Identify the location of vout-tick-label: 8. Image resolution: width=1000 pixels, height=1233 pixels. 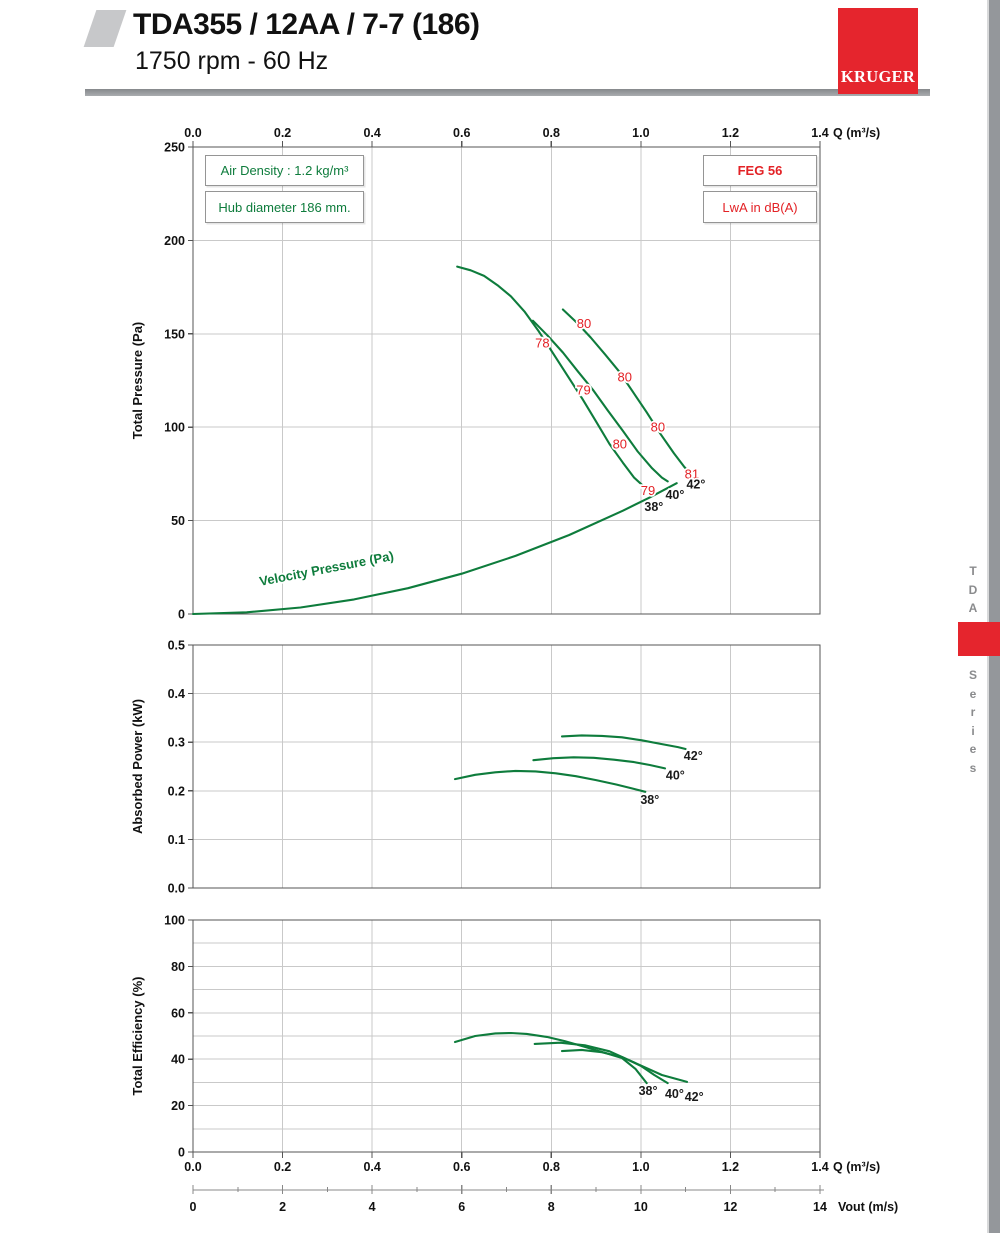
(551, 1207).